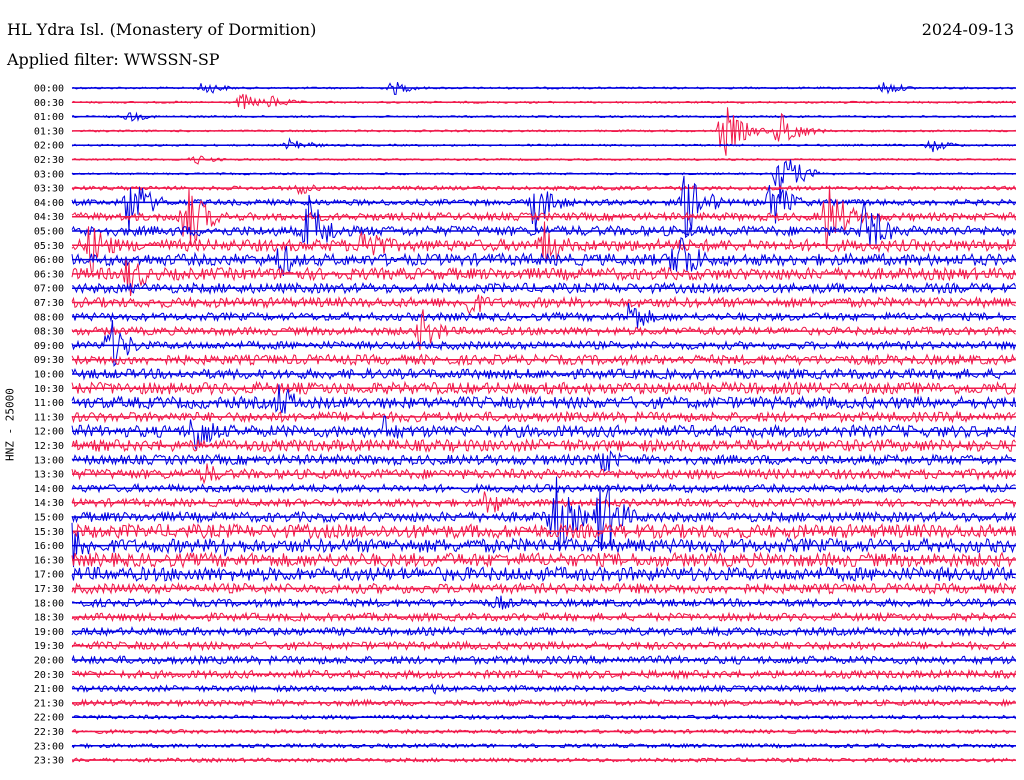  Describe the element at coordinates (49, 560) in the screenshot. I see `tick-label-1630: 16:30` at that location.